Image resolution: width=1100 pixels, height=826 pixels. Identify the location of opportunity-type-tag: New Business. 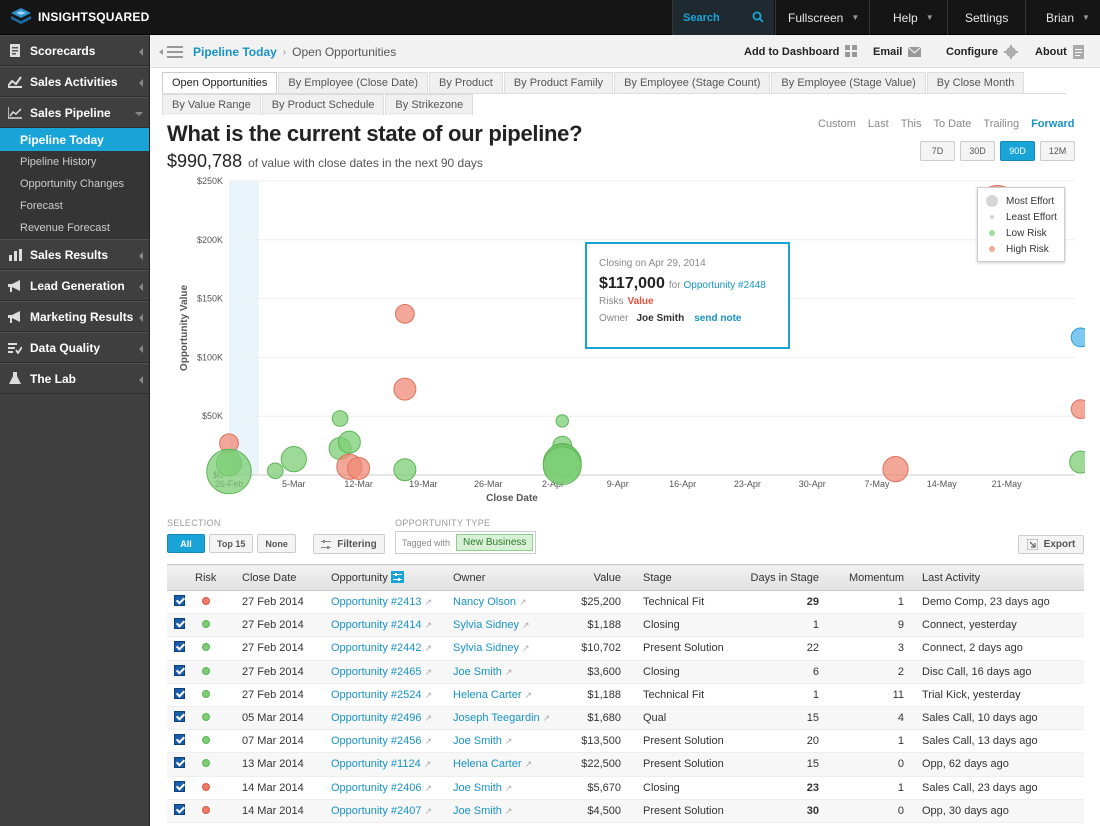
(495, 542).